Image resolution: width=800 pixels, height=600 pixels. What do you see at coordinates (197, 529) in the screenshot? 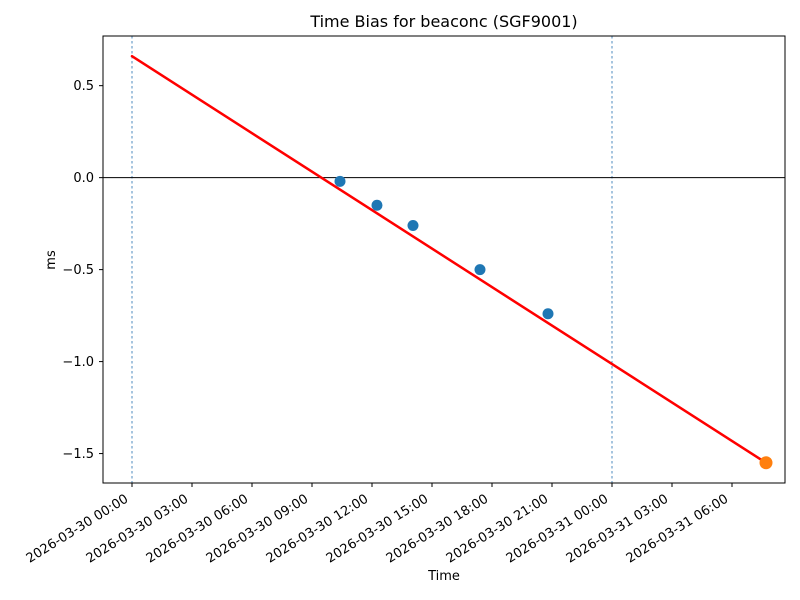
I see `x-tick-label: 2026-03-30 06:00` at bounding box center [197, 529].